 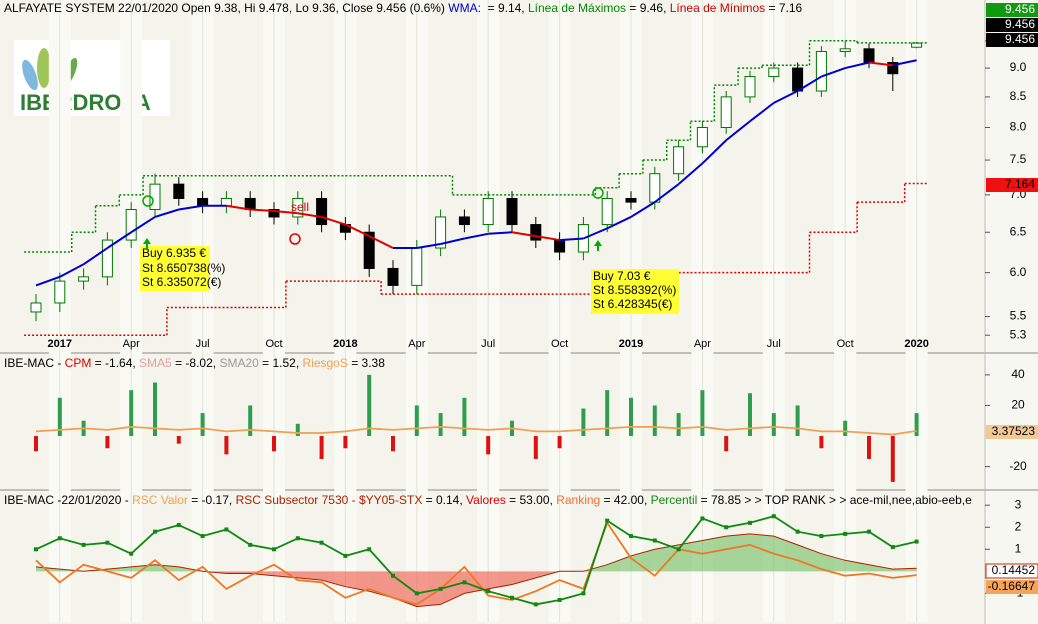 I want to click on title-part: RSC Valor, so click(x=160, y=500).